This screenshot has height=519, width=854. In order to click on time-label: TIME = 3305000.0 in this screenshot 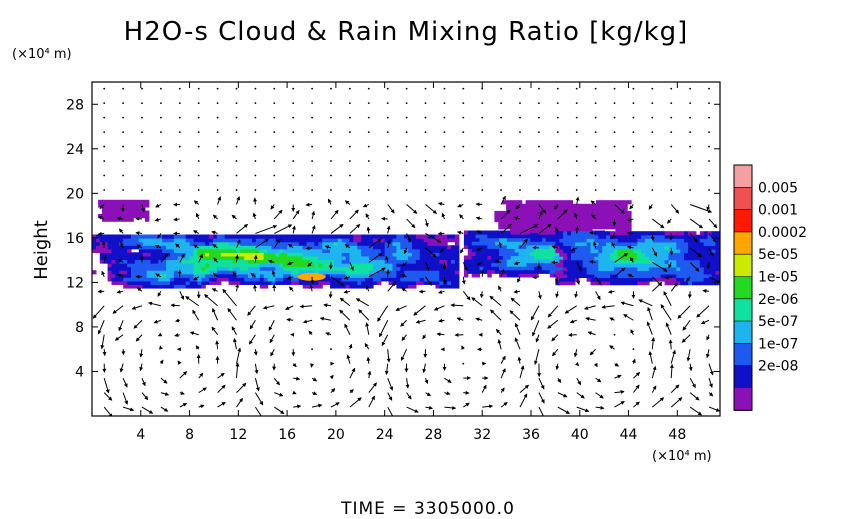, I will do `click(427, 509)`.